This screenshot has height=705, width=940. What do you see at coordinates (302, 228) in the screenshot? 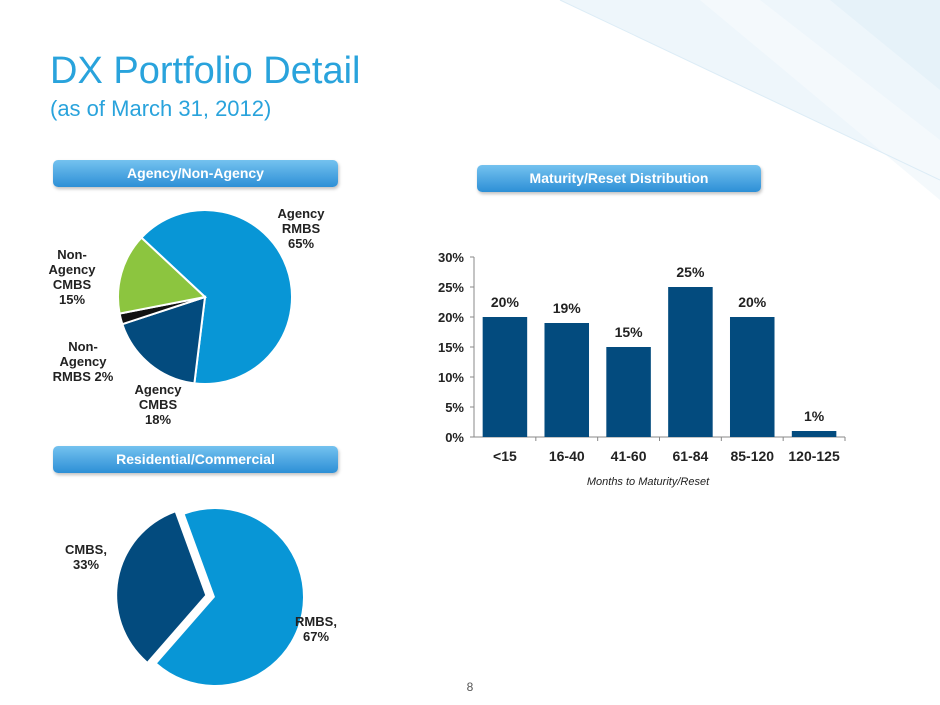
I see `agency-pie-label: Agency RMBS 65%` at bounding box center [302, 228].